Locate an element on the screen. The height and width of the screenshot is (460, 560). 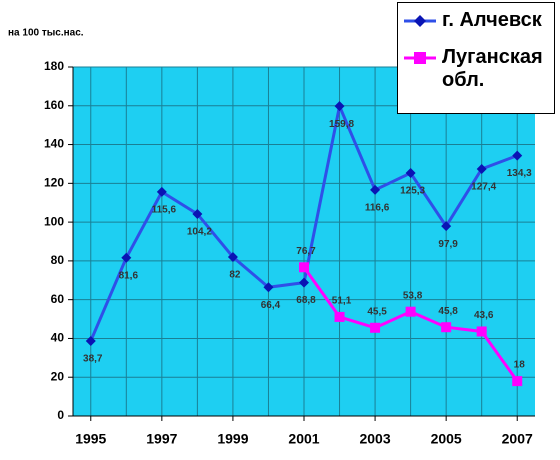
legend: г. Алчевск Луганская обл. is located at coordinates (476, 58).